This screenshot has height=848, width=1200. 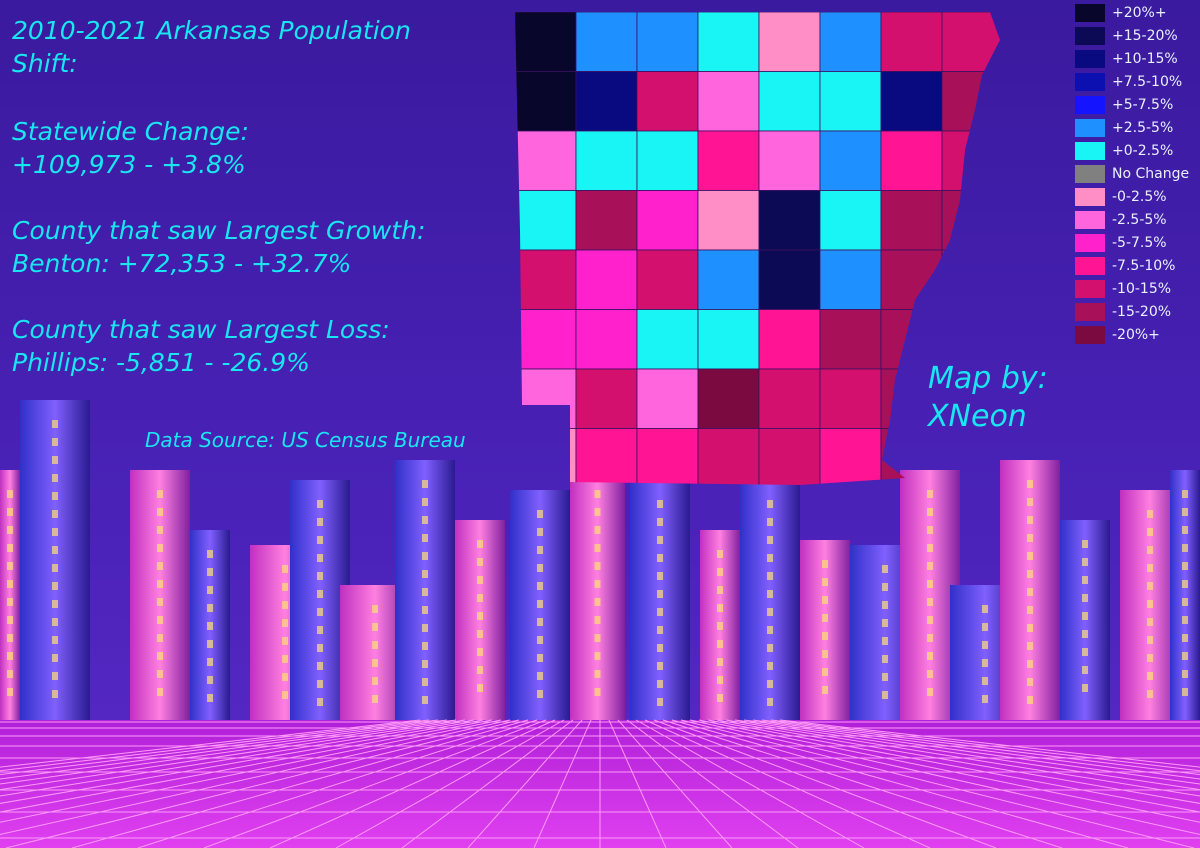 What do you see at coordinates (1145, 59) in the screenshot?
I see `legend-label: +10-15%` at bounding box center [1145, 59].